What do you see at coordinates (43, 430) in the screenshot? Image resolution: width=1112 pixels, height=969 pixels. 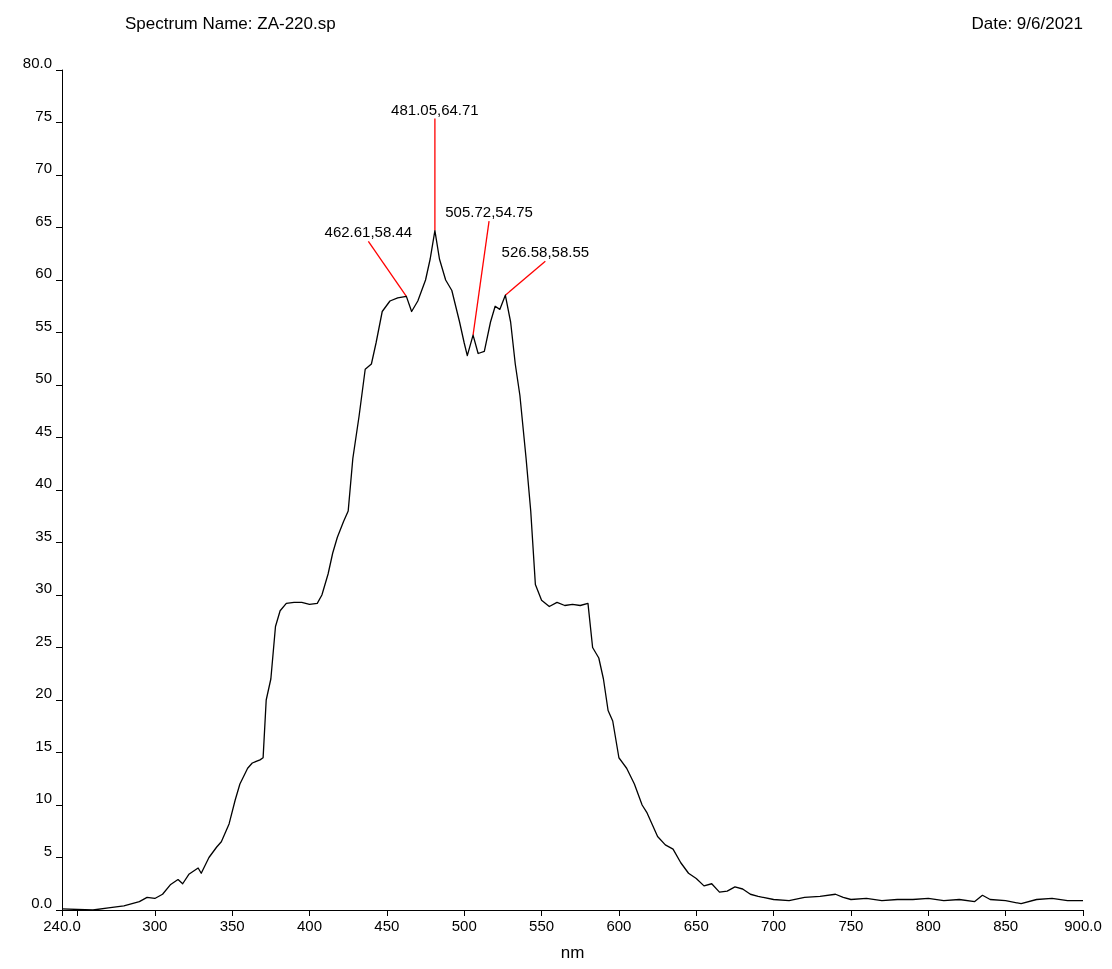 I see `y-tick-label: 45` at bounding box center [43, 430].